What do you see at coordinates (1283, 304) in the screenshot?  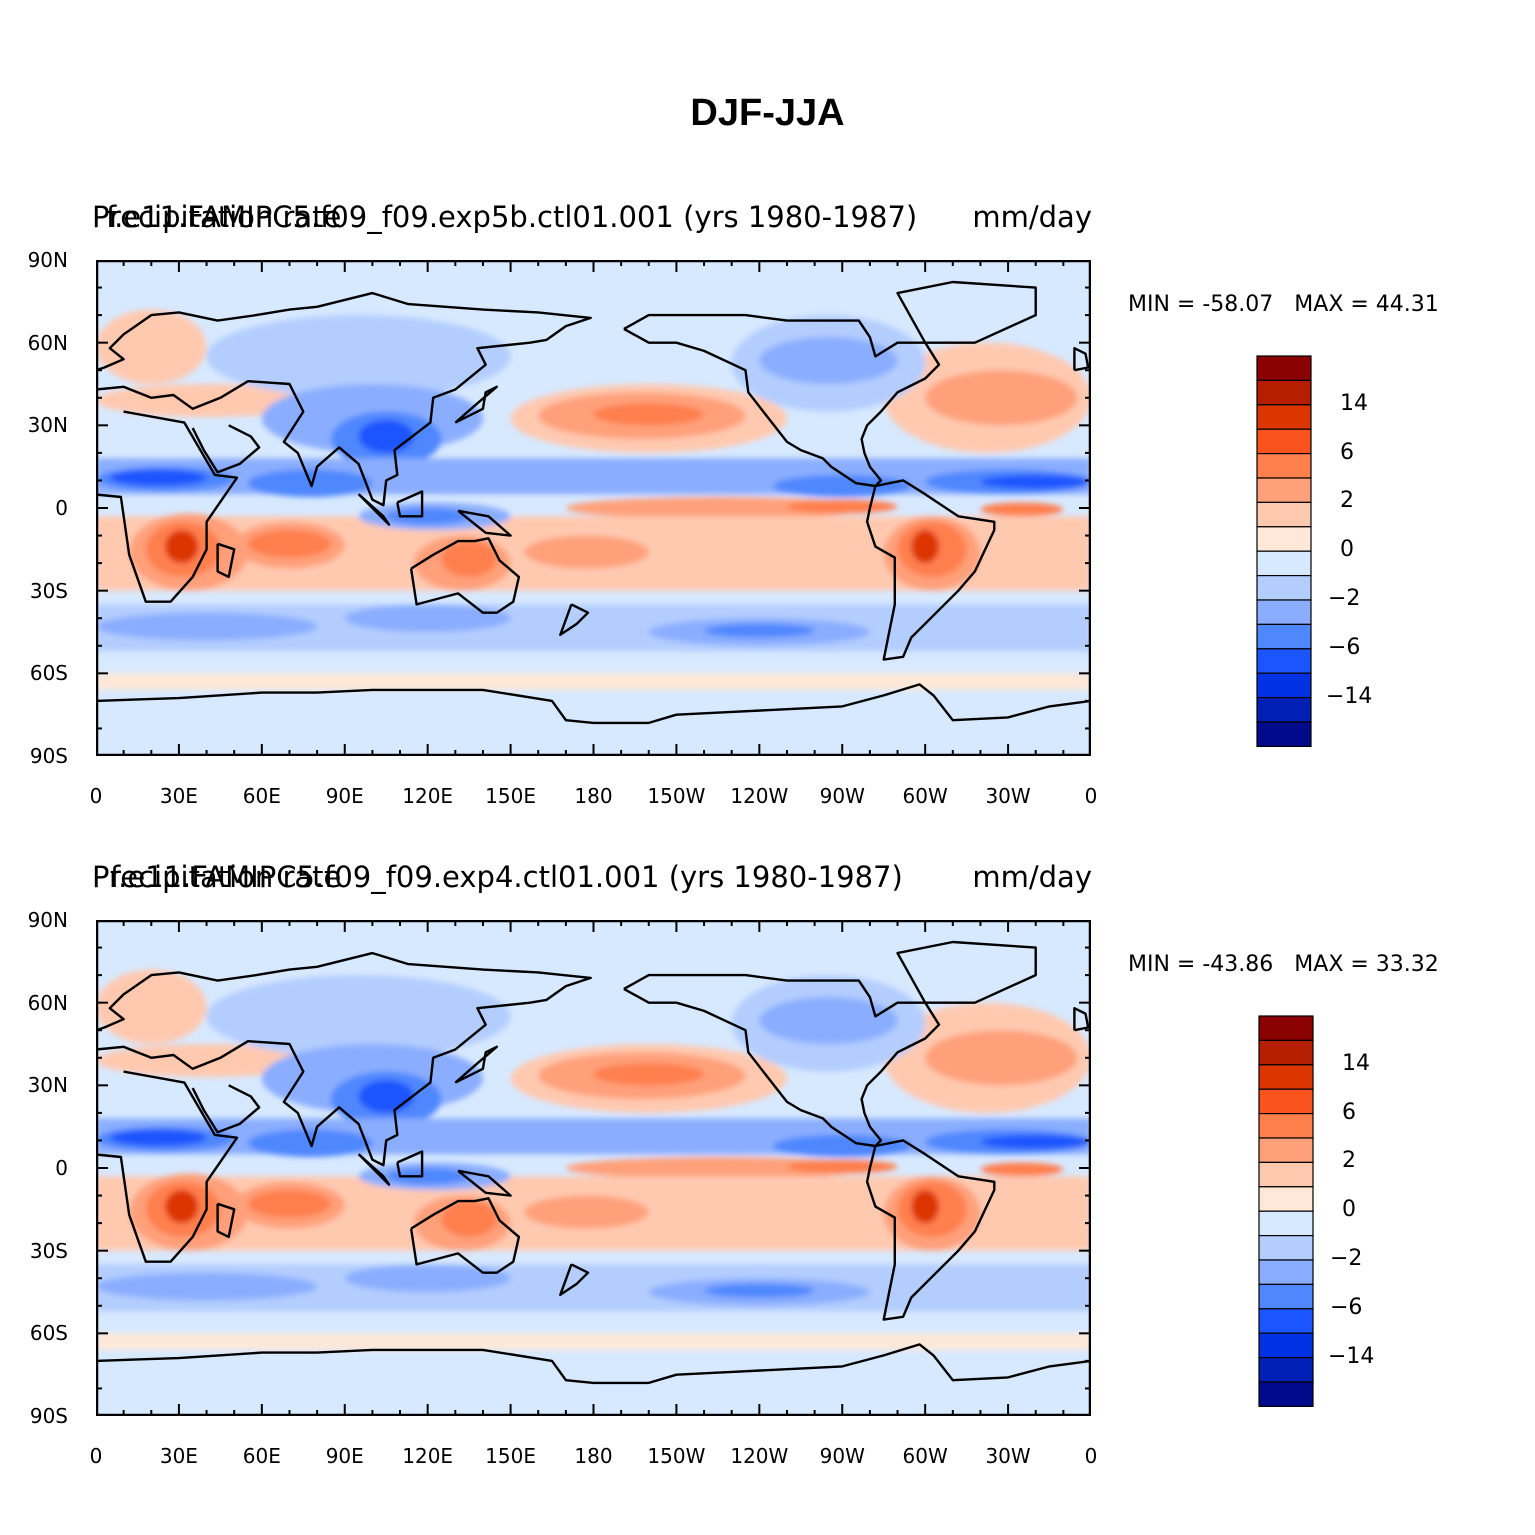 I see `min-max-stats: MIN = -58.07 MAX = 44.31` at bounding box center [1283, 304].